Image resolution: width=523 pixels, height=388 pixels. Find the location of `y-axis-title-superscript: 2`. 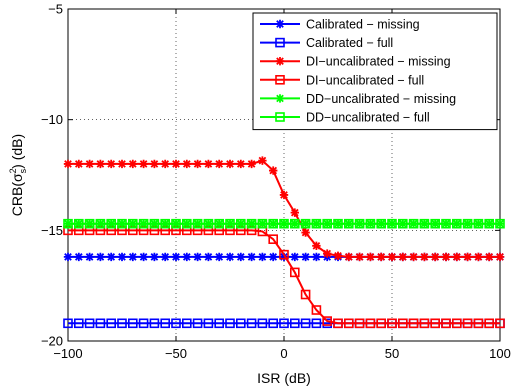

y-axis-title-superscript: 2 is located at coordinates (13, 170).